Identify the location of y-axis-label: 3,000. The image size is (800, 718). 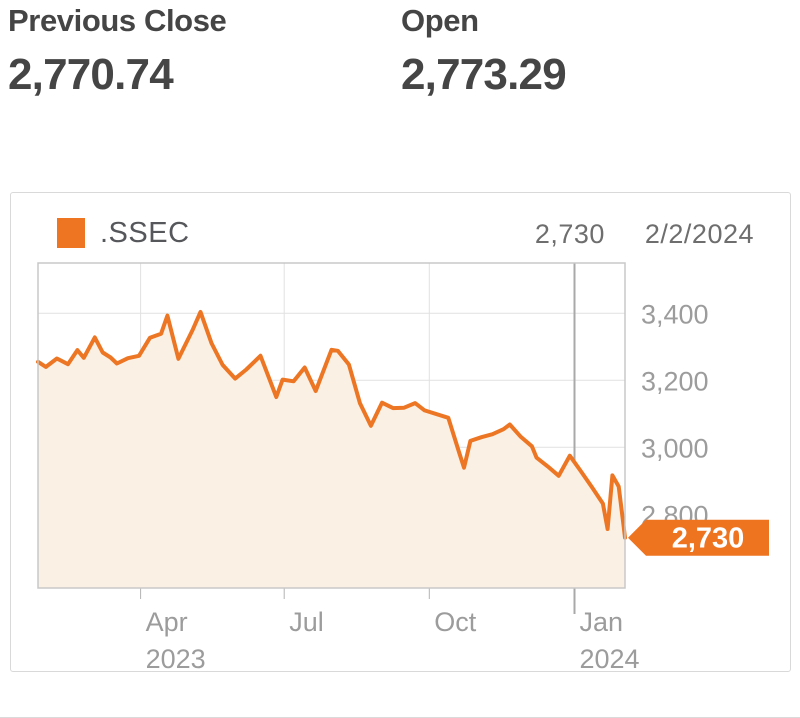
(675, 448).